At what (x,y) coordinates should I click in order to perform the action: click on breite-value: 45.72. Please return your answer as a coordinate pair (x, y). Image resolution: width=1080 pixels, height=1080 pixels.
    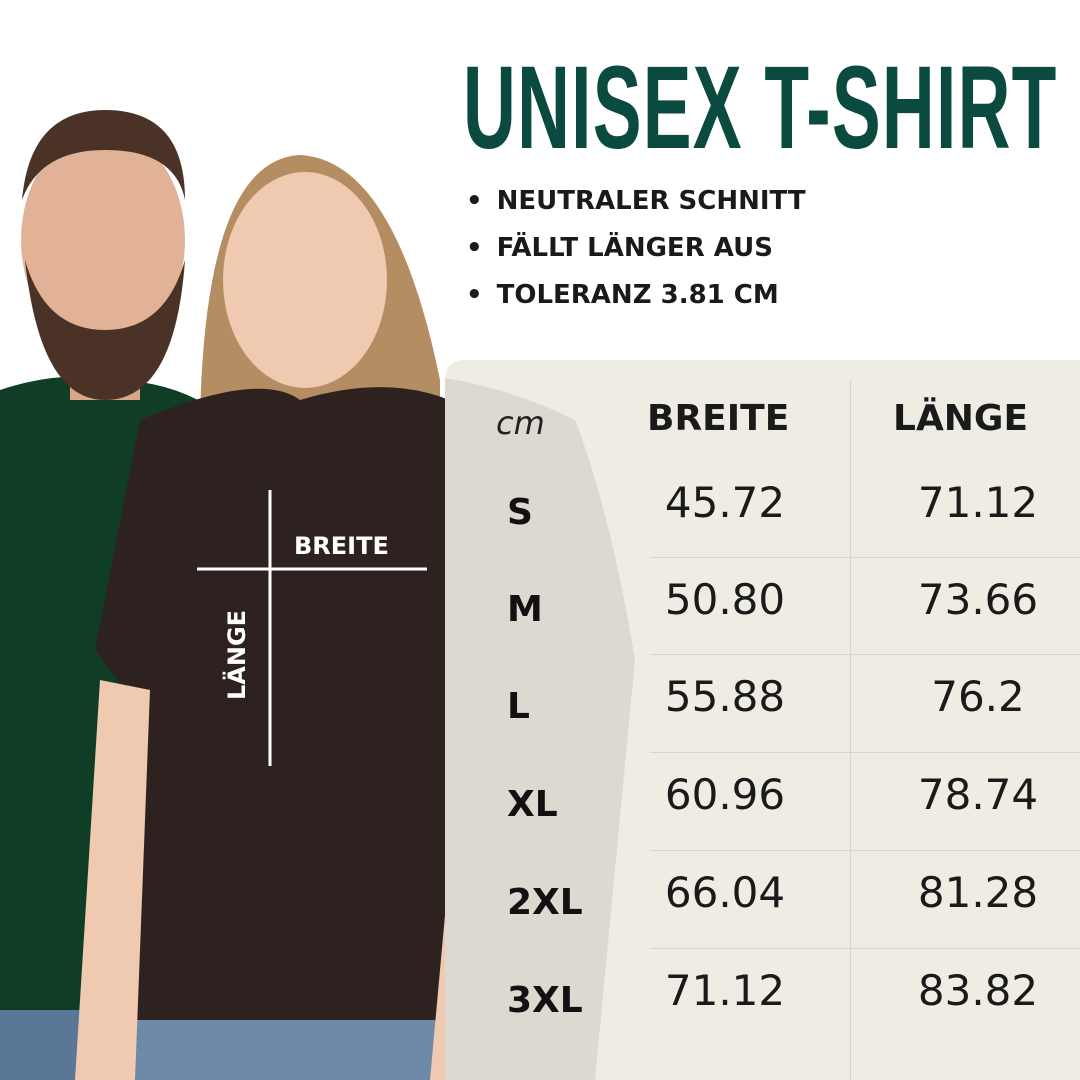
    Looking at the image, I should click on (725, 502).